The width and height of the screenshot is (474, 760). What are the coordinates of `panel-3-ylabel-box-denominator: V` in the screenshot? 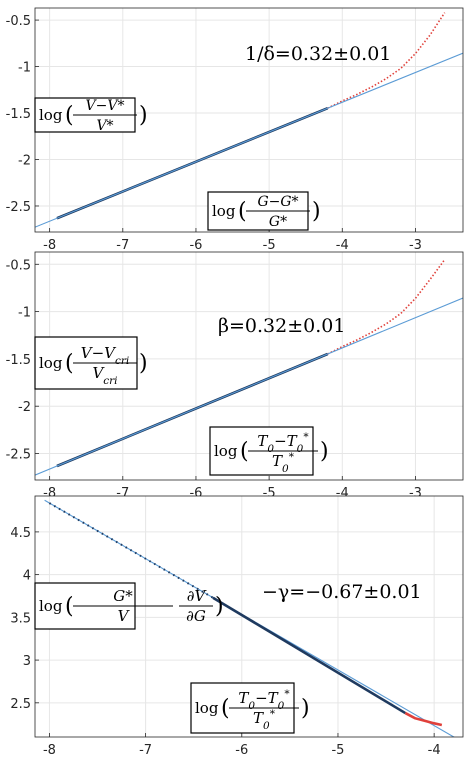 It's located at (124, 616).